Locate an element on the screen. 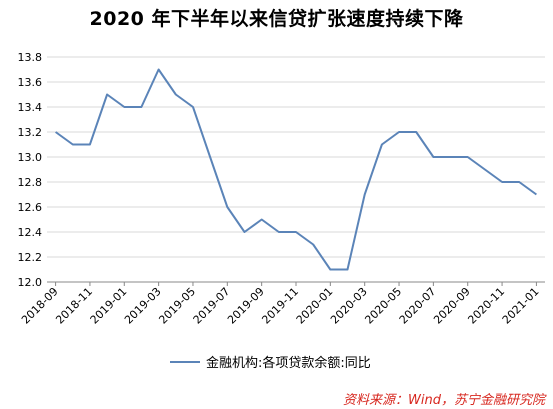  x-tick-label: 2020-07 is located at coordinates (418, 306).